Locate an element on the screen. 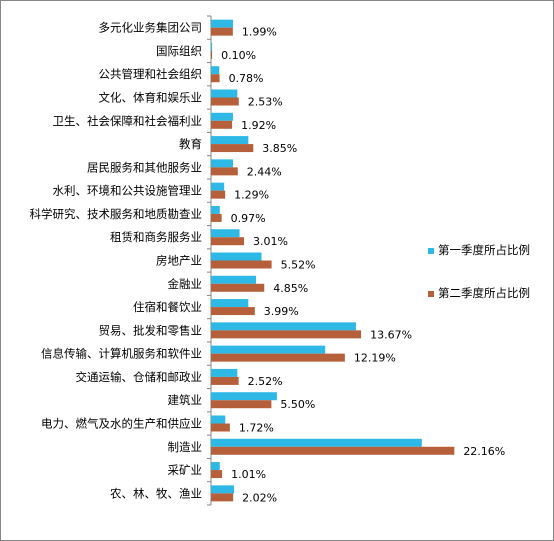 This screenshot has width=554, height=541. category-label: 公共管理和社会组织 is located at coordinates (151, 74).